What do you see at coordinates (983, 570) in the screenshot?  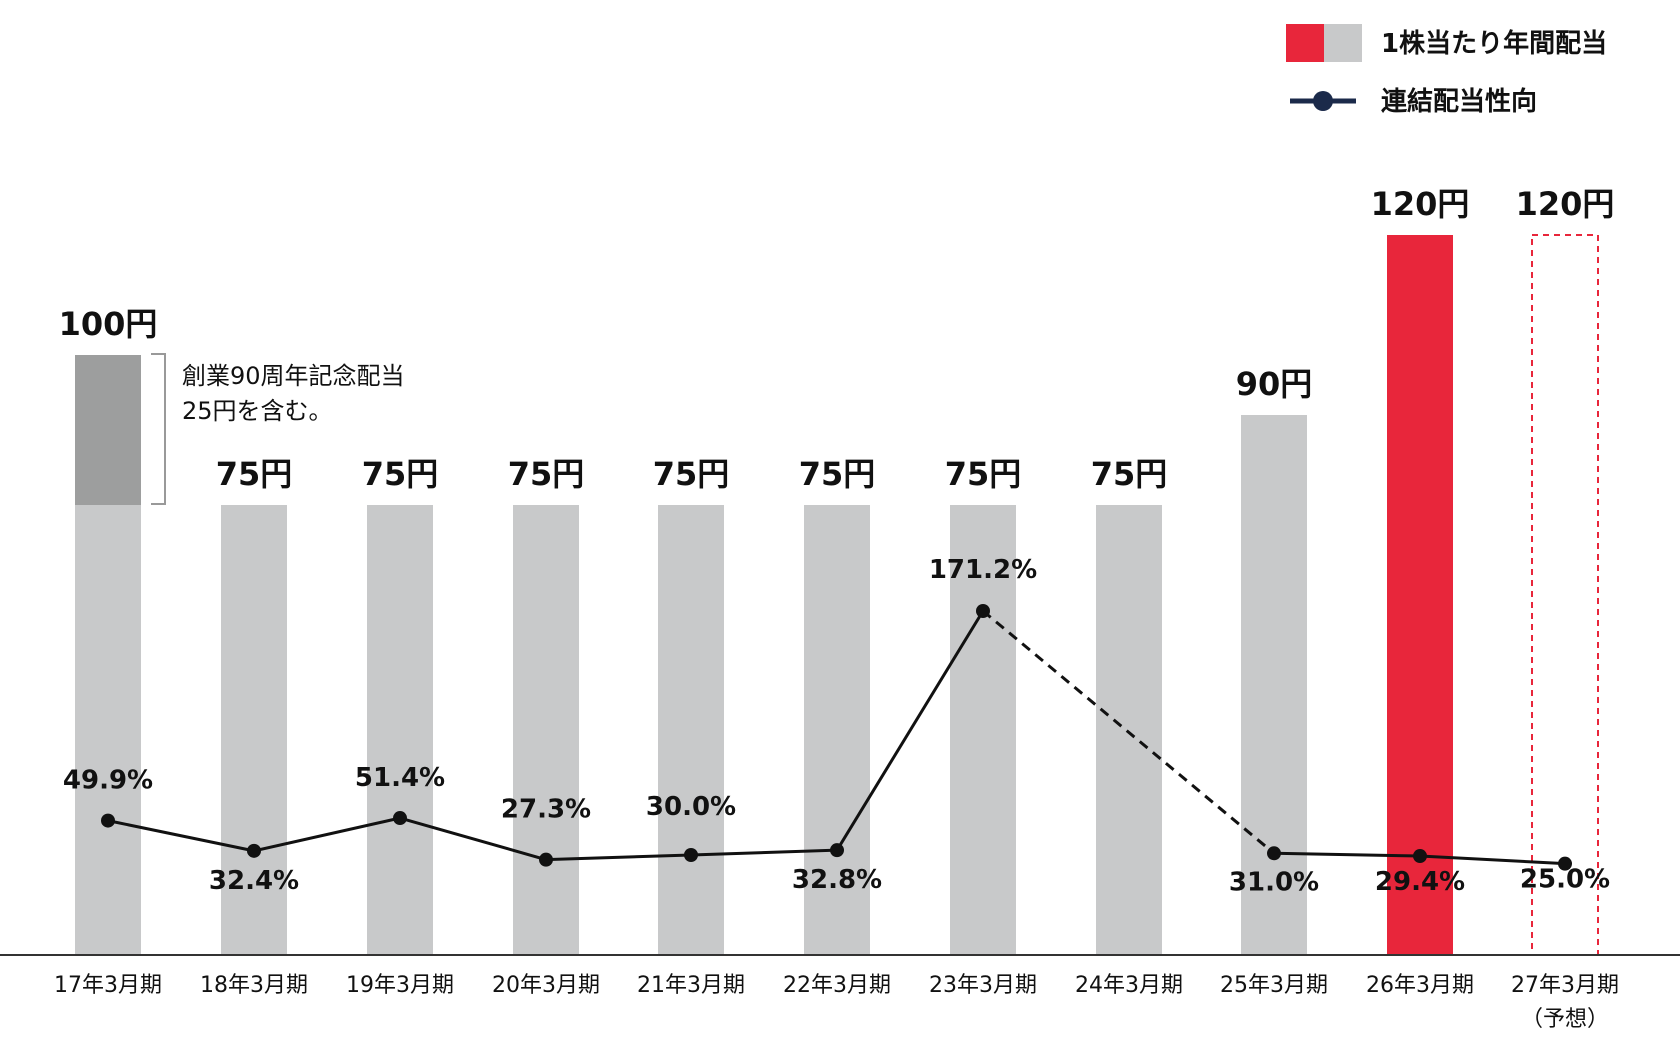 I see `line-value-label: 171.2%` at bounding box center [983, 570].